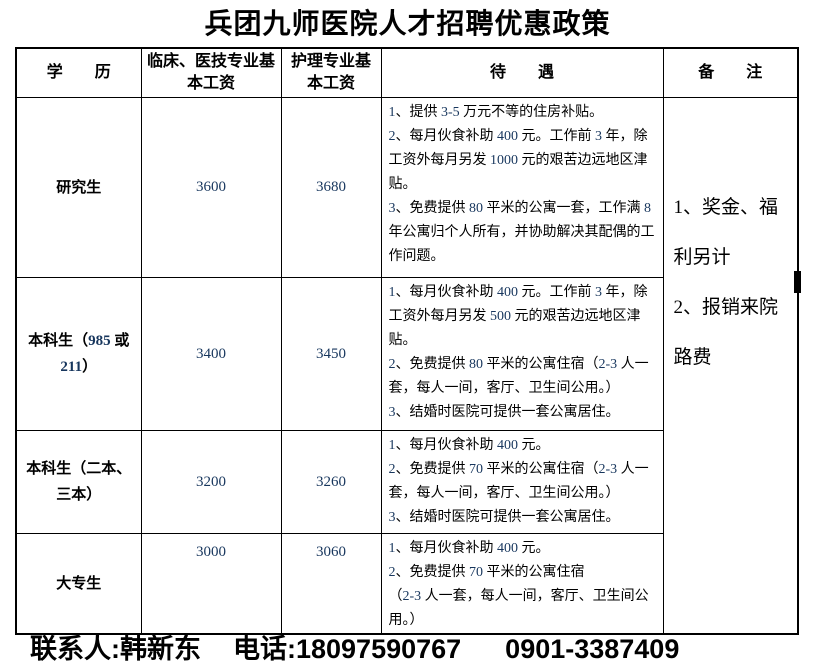  Describe the element at coordinates (726, 332) in the screenshot. I see `remark-item: 2、报销来院路费` at that location.